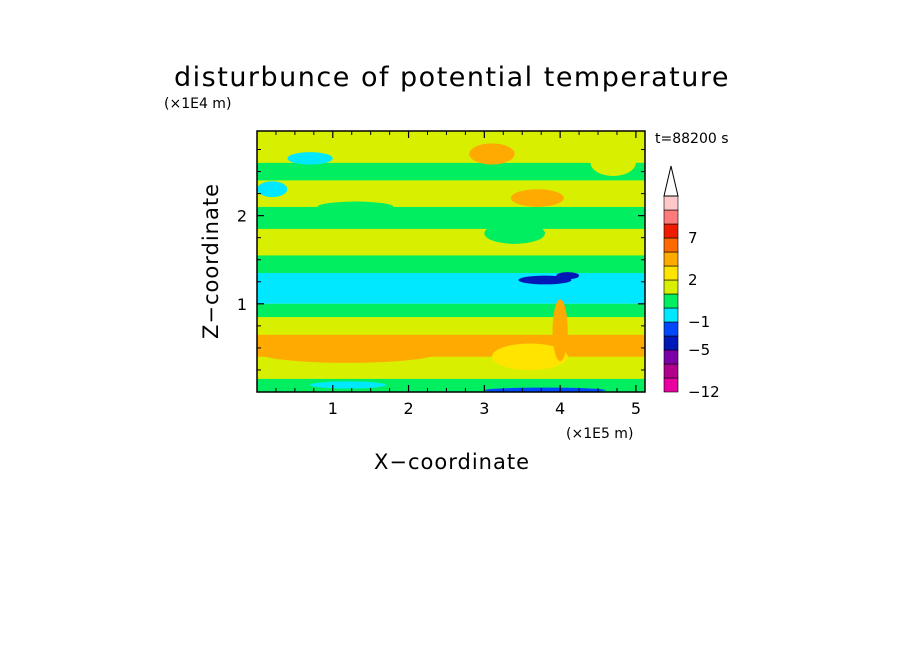 This screenshot has width=904, height=654. What do you see at coordinates (408, 408) in the screenshot?
I see `x-tick-label-1: 2` at bounding box center [408, 408].